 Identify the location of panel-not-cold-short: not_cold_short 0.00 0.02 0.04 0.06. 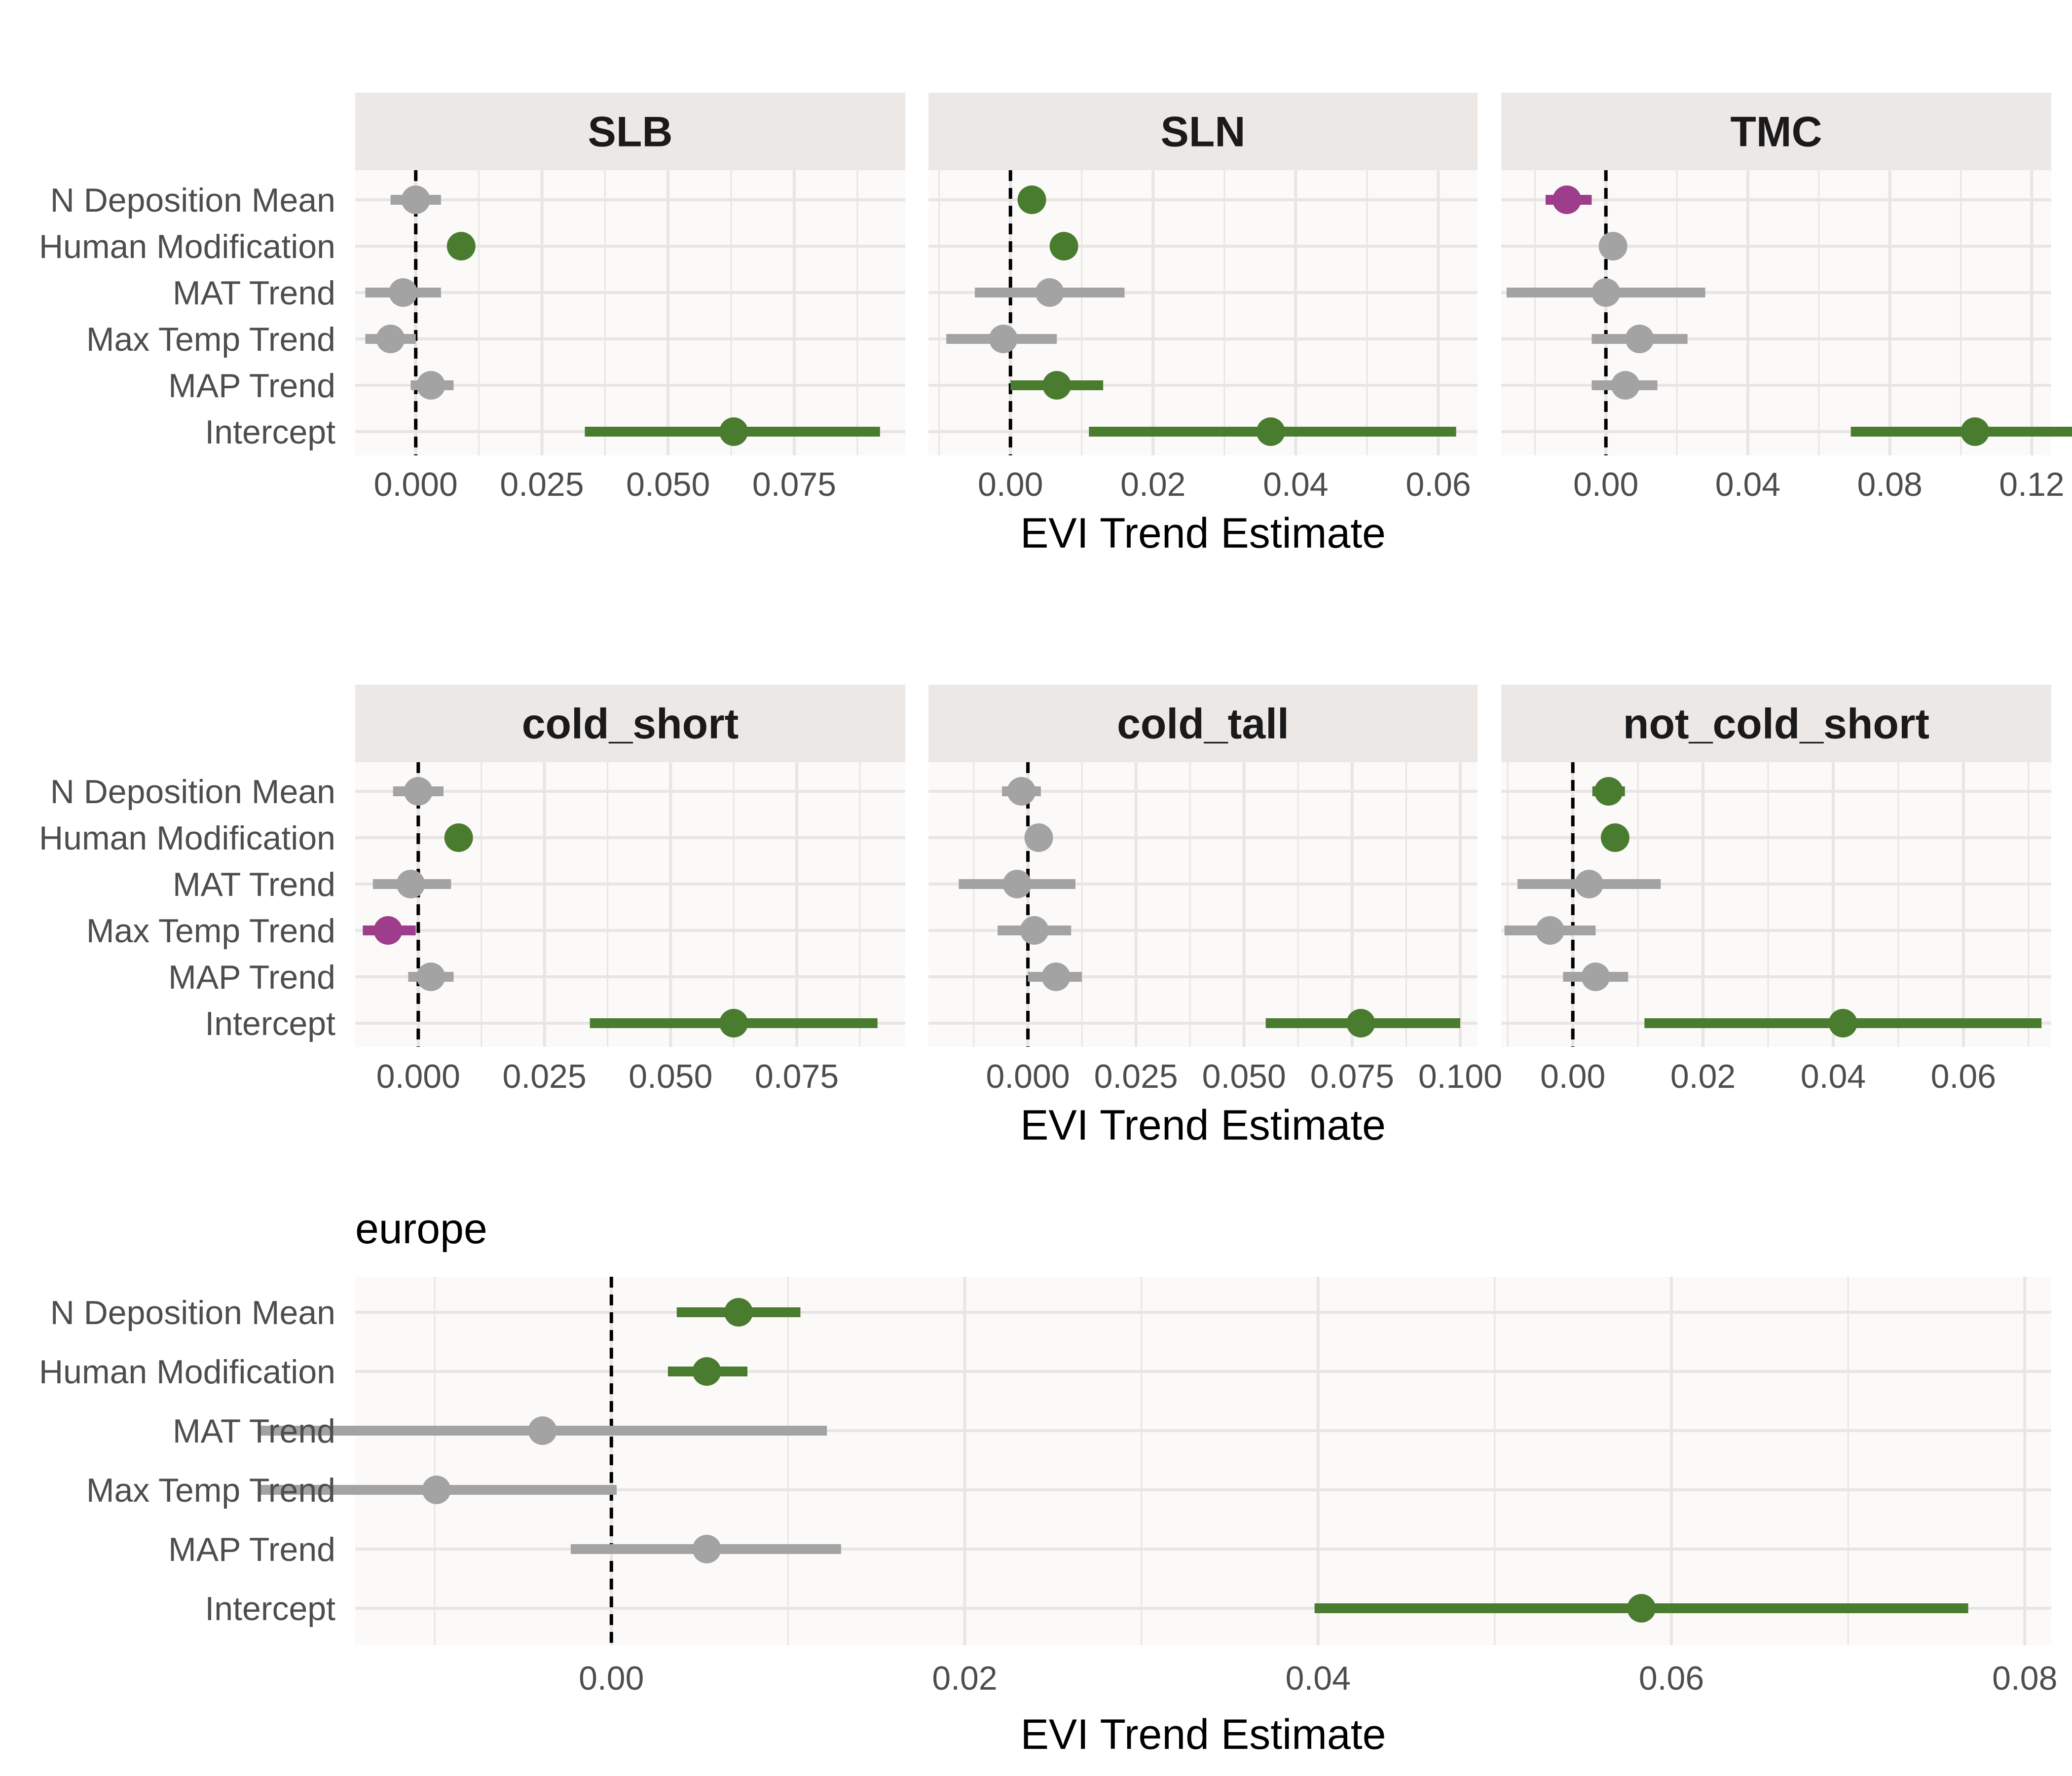
(1776, 890).